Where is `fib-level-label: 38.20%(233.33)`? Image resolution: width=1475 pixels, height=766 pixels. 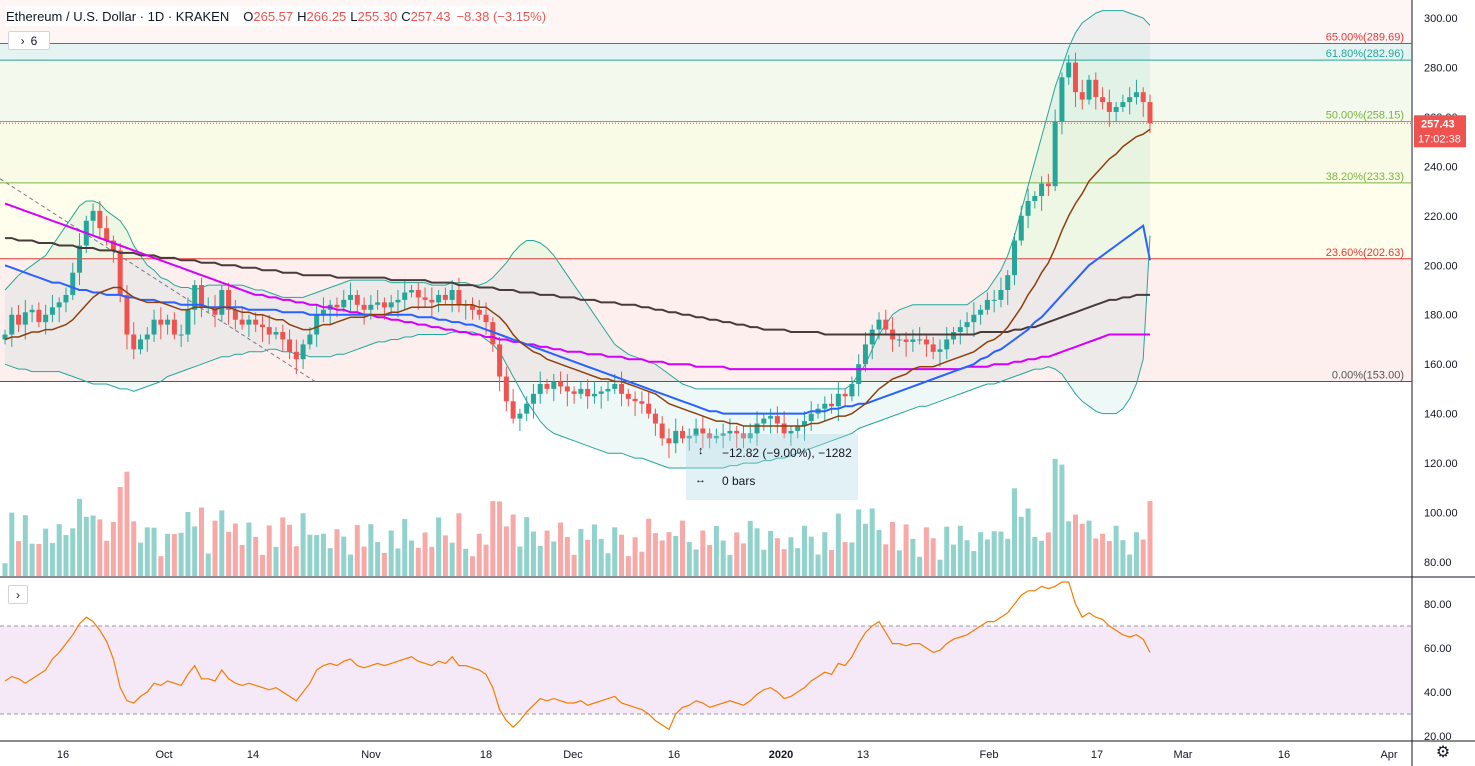 fib-level-label: 38.20%(233.33) is located at coordinates (1365, 177).